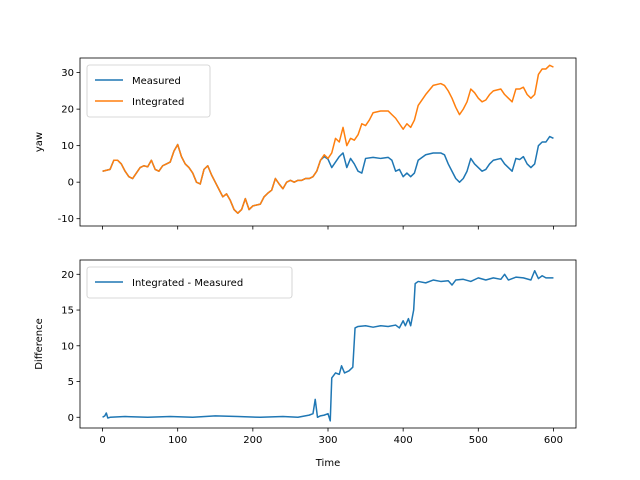 The image size is (640, 480). I want to click on x-tick-label: 400, so click(403, 440).